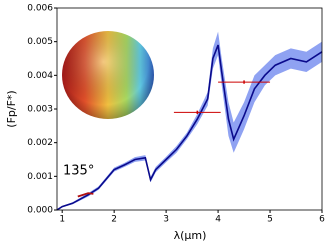 The height and width of the screenshot is (249, 332). Describe the element at coordinates (322, 220) in the screenshot. I see `x-tick-label: 6` at that location.